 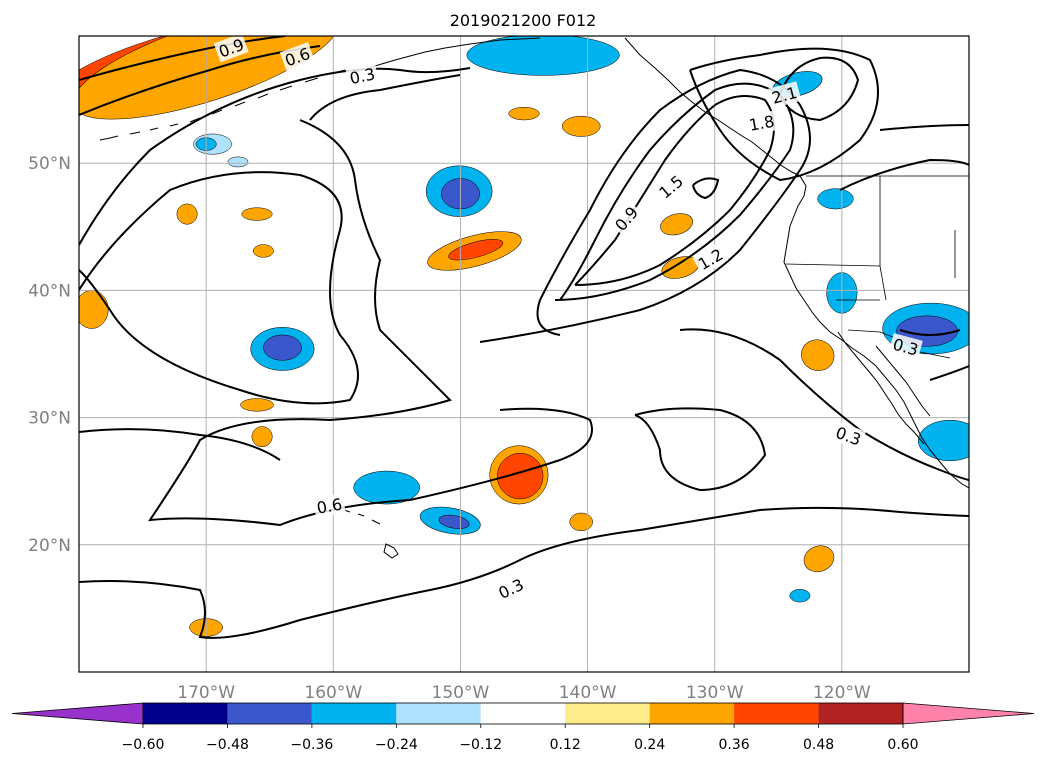 I want to click on contour-2.1-east, so click(x=819, y=89).